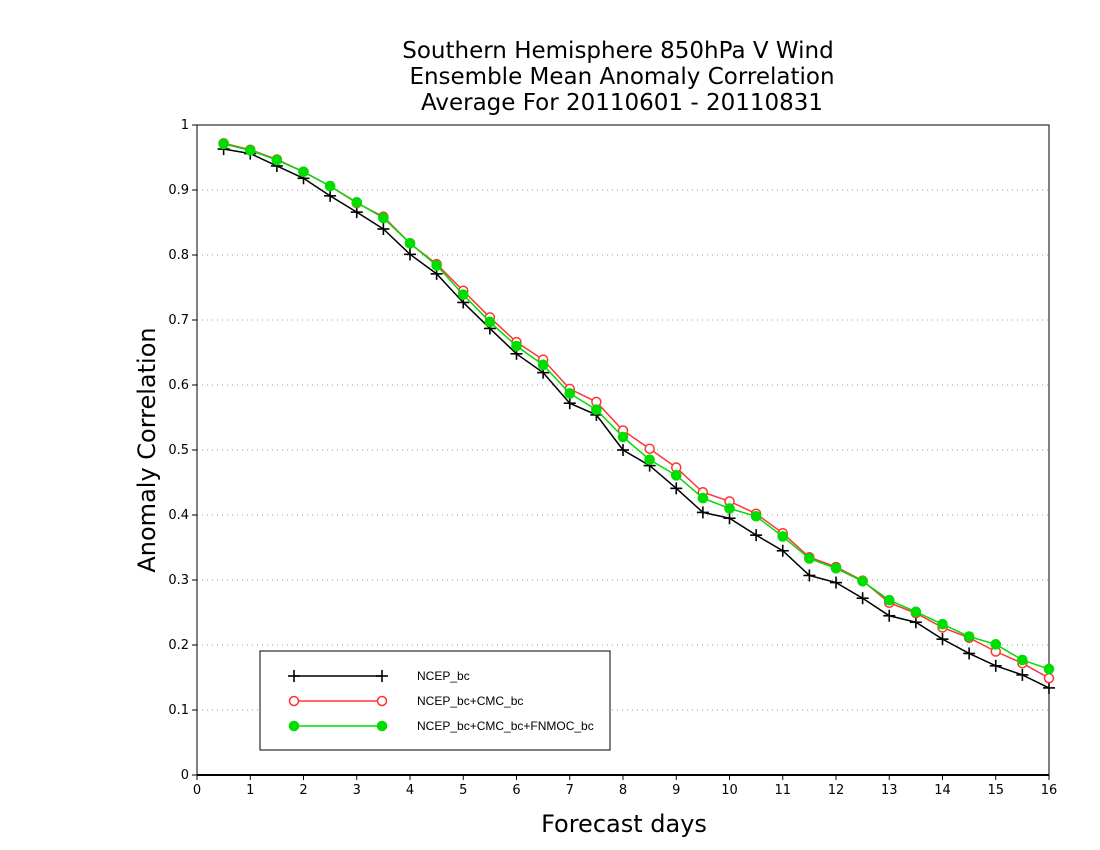 The width and height of the screenshot is (1100, 850). I want to click on legend-item: NCEP_bc, so click(379, 676).